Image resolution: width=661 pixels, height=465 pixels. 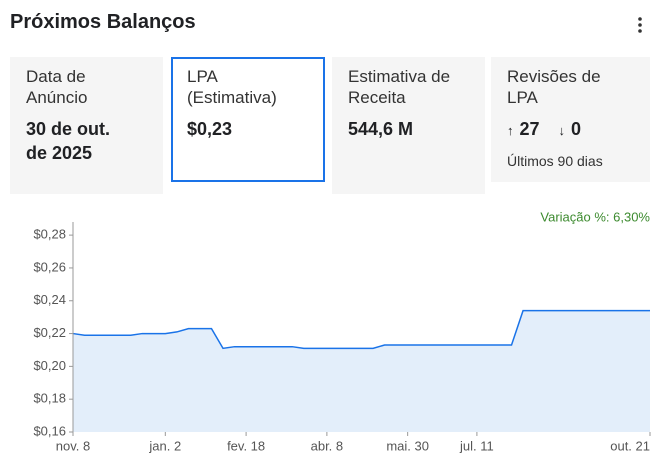 What do you see at coordinates (49, 299) in the screenshot?
I see `y-tick-label: $0,24` at bounding box center [49, 299].